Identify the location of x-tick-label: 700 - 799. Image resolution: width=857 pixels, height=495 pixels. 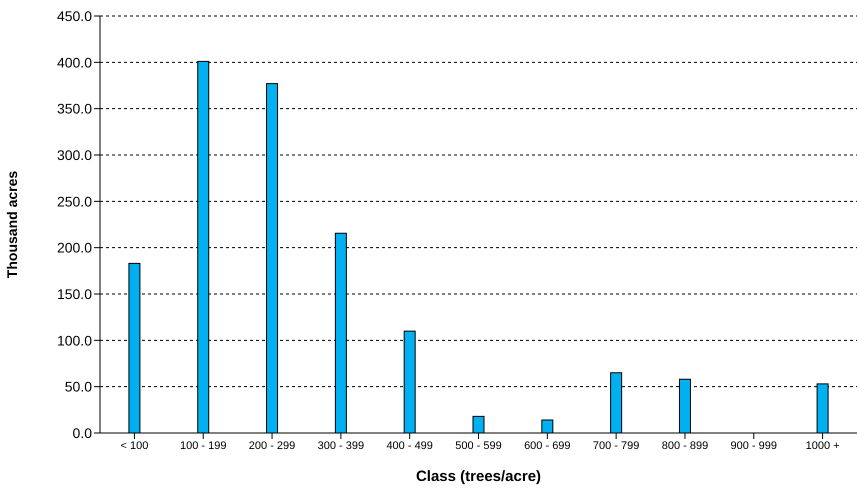
(616, 446).